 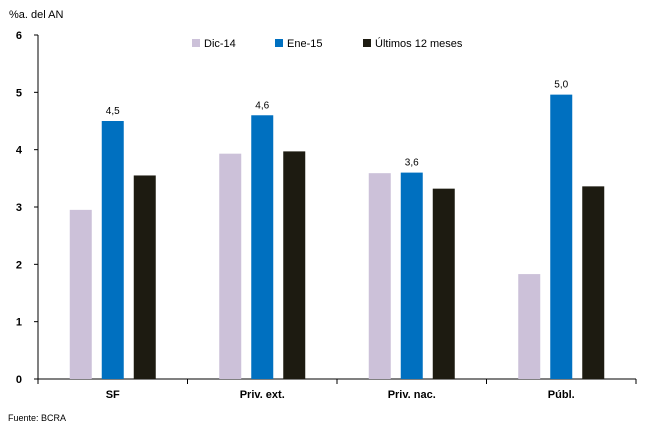 What do you see at coordinates (262, 395) in the screenshot?
I see `x-tick-label: Priv. ext.` at bounding box center [262, 395].